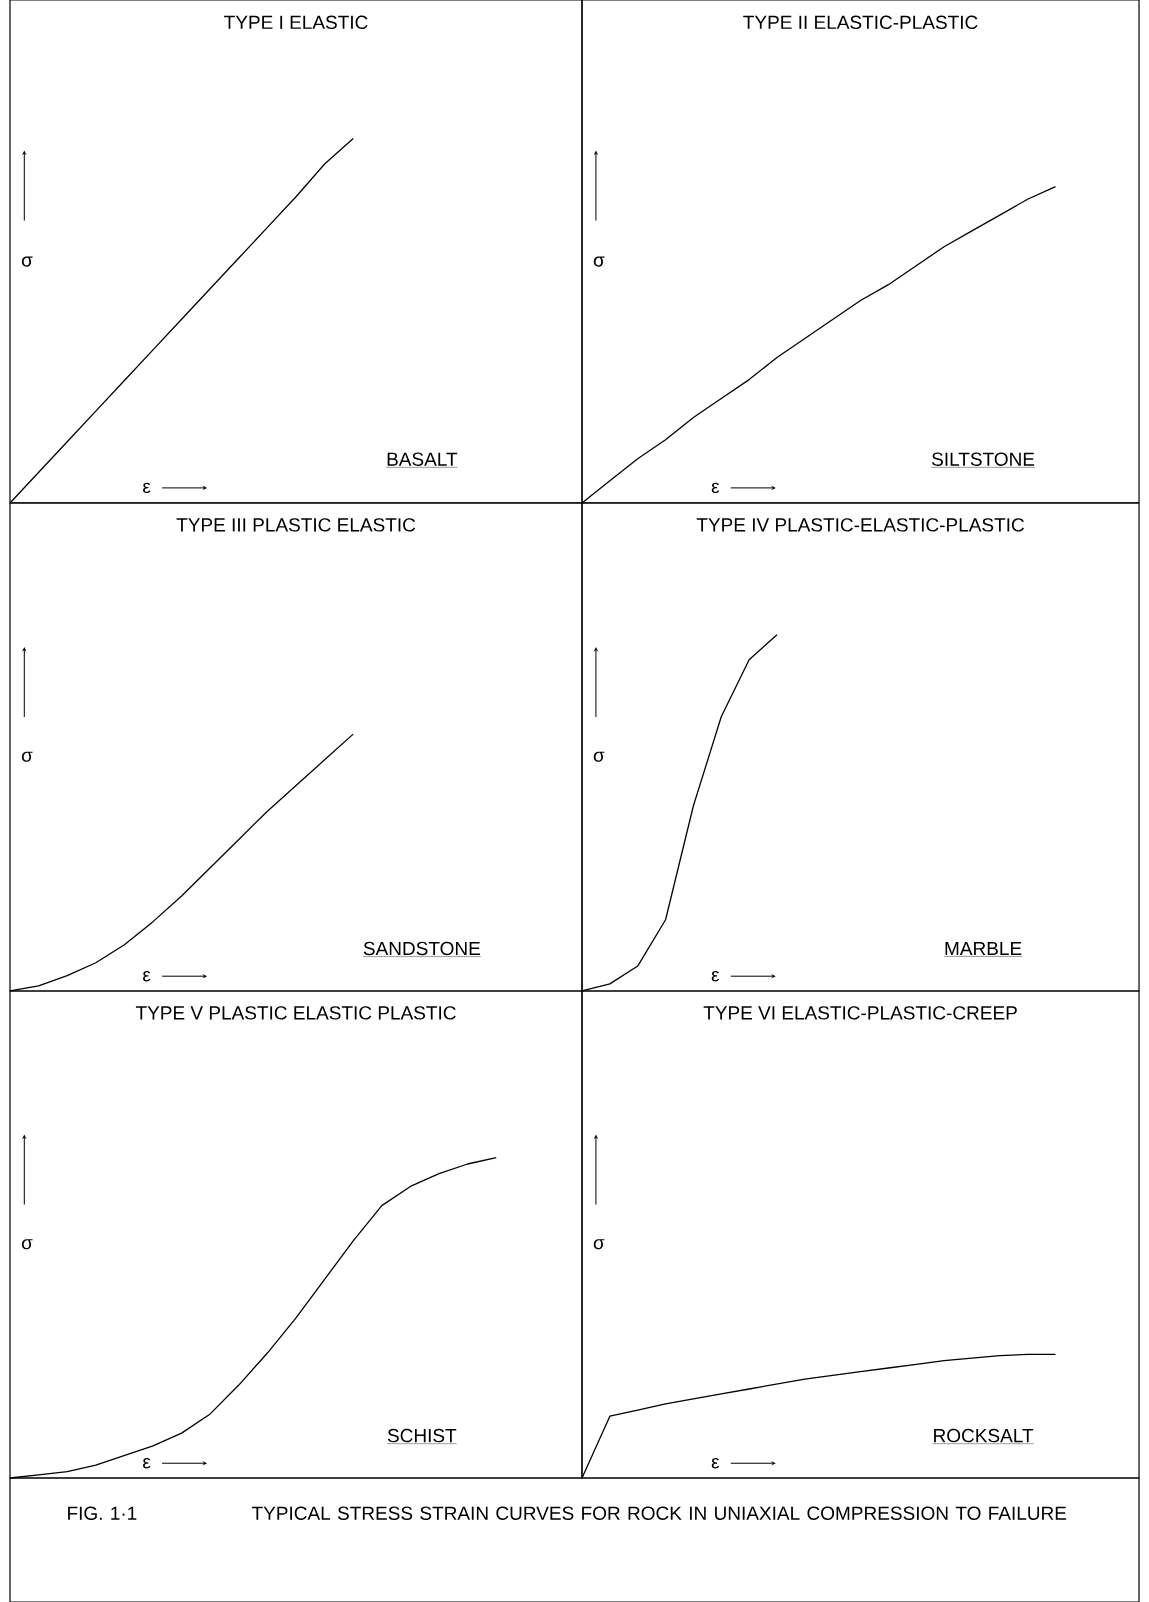 This screenshot has width=1149, height=1602. What do you see at coordinates (659, 1513) in the screenshot?
I see `text: TYPICAL STRESS STRAIN CURVES FOR ROCK IN UNIAXIAL COMPRESSION TO FAILURE` at bounding box center [659, 1513].